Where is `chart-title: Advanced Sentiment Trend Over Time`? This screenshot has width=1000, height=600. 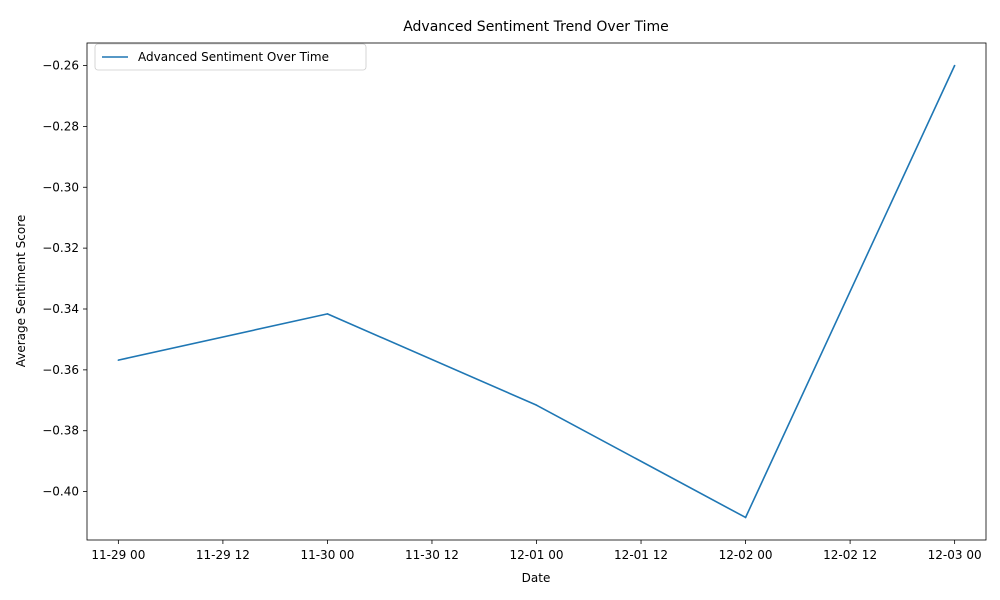
chart-title: Advanced Sentiment Trend Over Time is located at coordinates (536, 27).